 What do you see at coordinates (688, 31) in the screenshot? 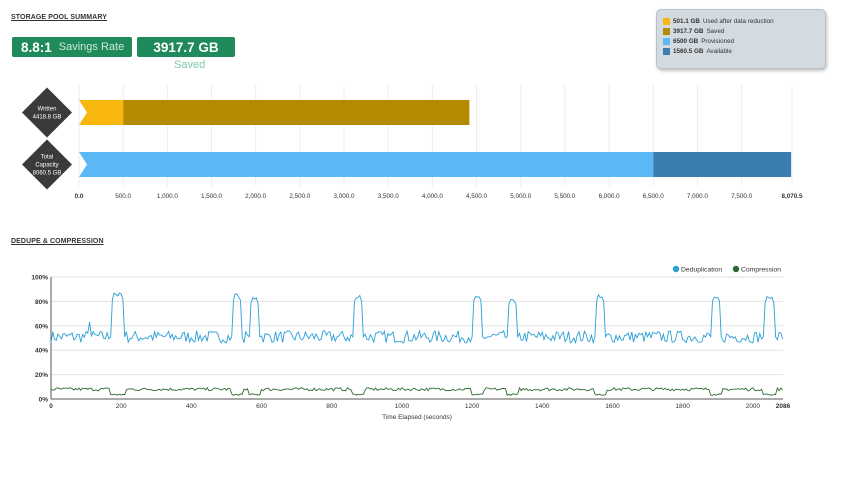
I see `legend-value: 3917.7 GB` at bounding box center [688, 31].